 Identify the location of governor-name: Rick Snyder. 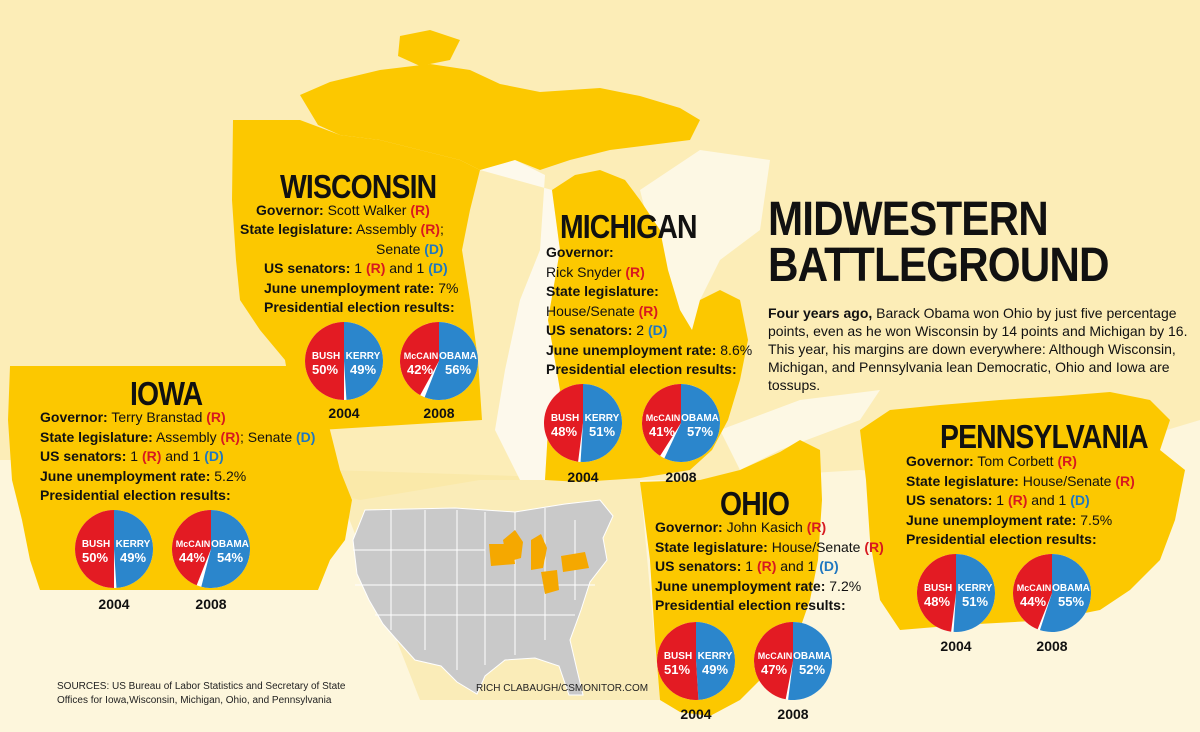
(584, 271).